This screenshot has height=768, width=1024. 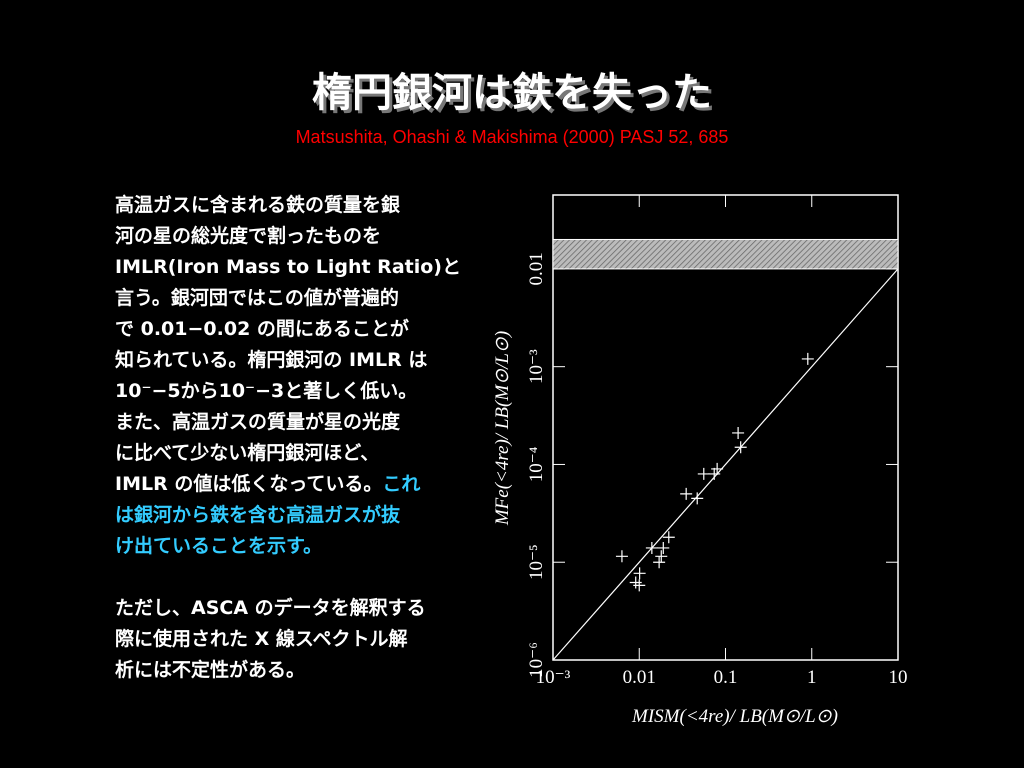 I want to click on y-tick-label: 10⁻⁵, so click(x=536, y=562).